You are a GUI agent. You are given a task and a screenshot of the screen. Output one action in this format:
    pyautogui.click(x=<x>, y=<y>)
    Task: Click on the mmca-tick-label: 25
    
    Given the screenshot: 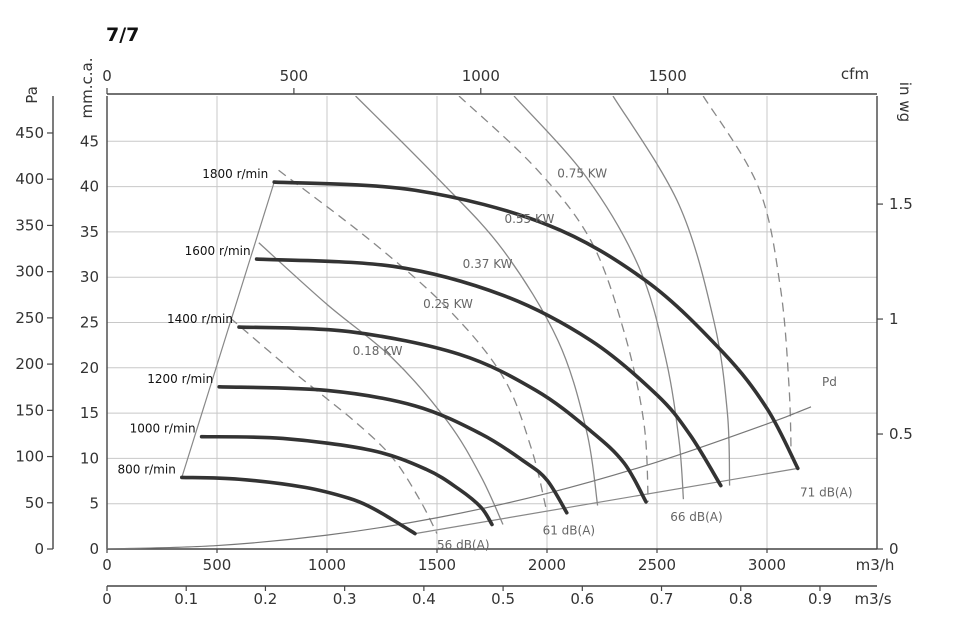 What is the action you would take?
    pyautogui.click(x=89, y=323)
    